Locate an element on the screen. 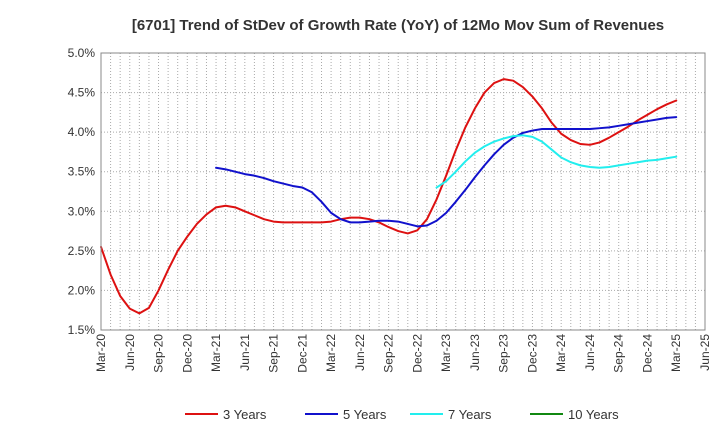 The width and height of the screenshot is (720, 440). x-tick-label: Jun-20 is located at coordinates (130, 352).